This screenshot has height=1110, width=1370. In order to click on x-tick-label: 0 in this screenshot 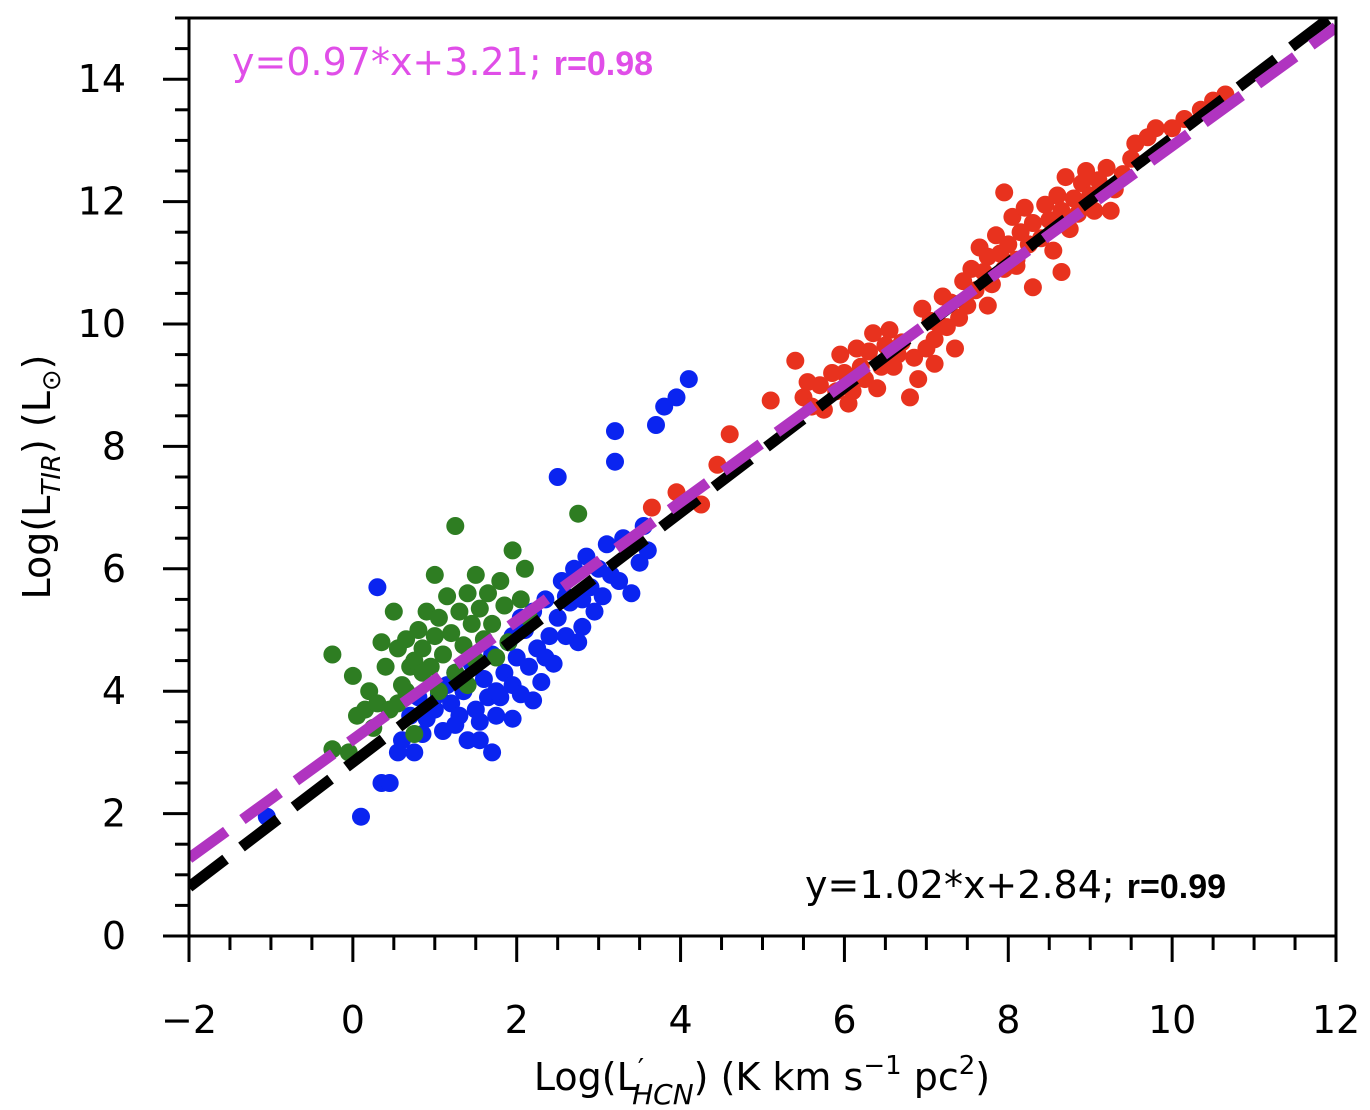, I will do `click(353, 1020)`.